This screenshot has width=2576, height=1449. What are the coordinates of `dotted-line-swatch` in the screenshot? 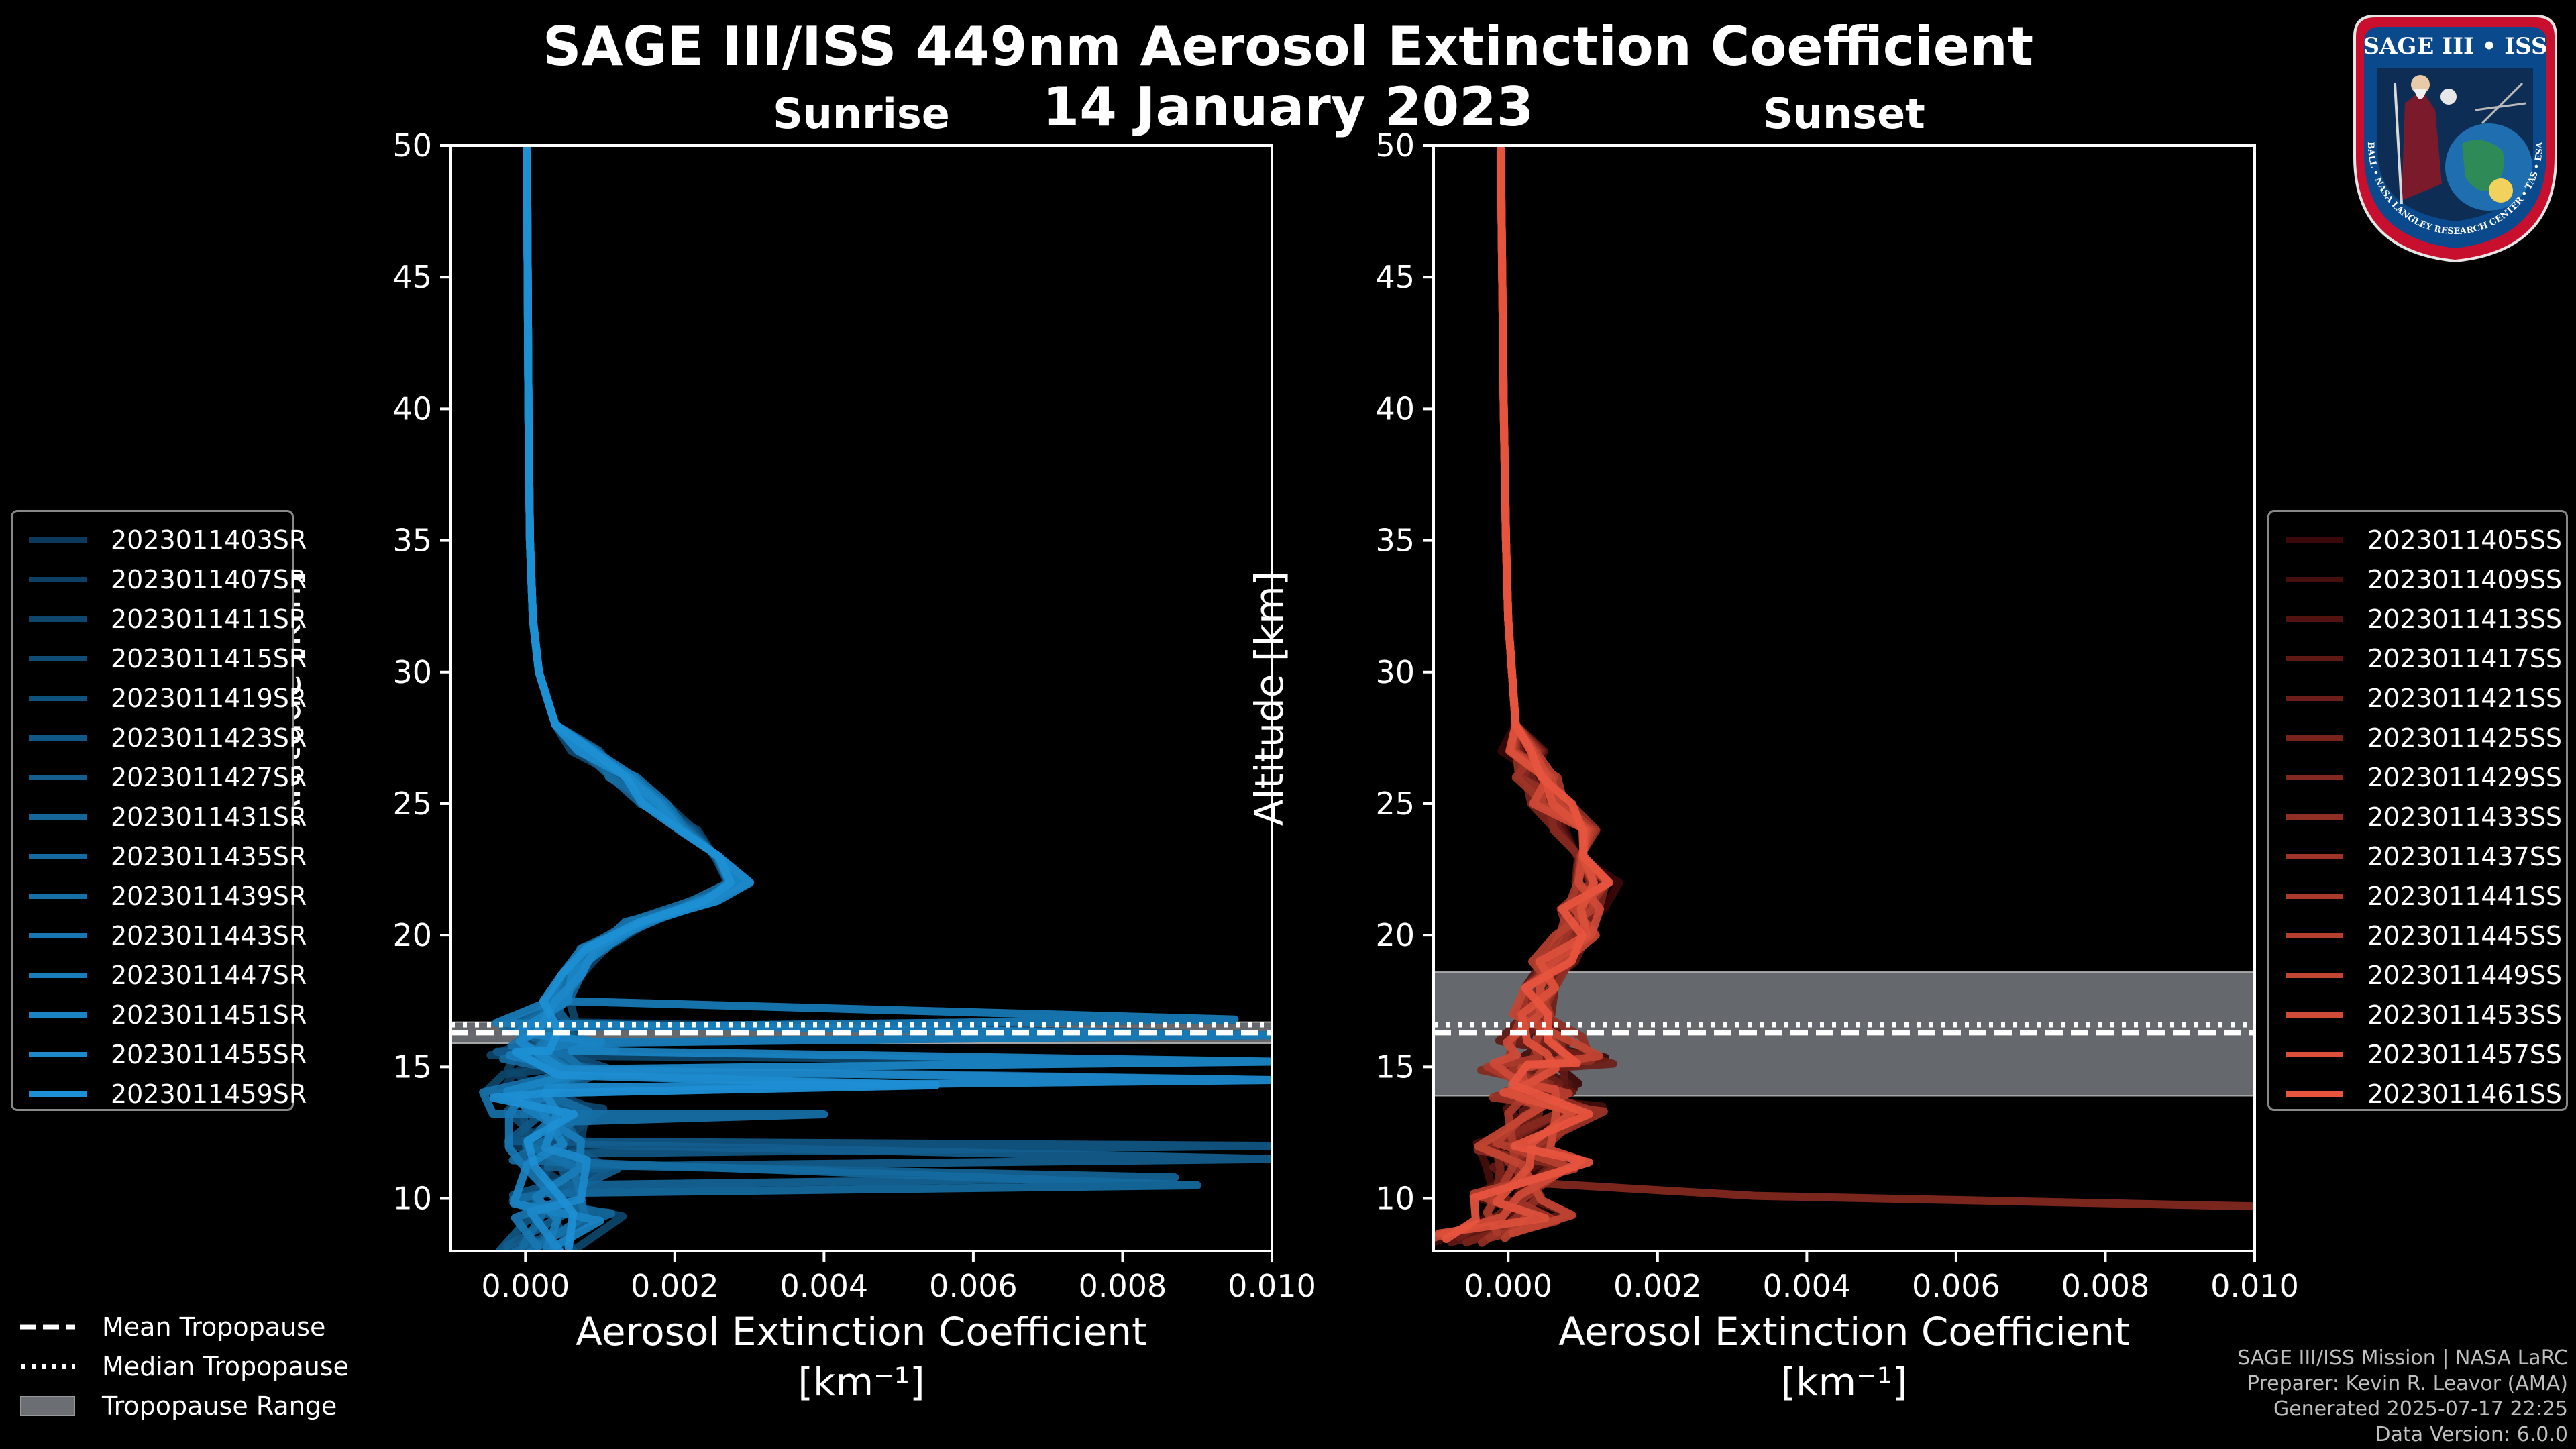 It's located at (48, 1366).